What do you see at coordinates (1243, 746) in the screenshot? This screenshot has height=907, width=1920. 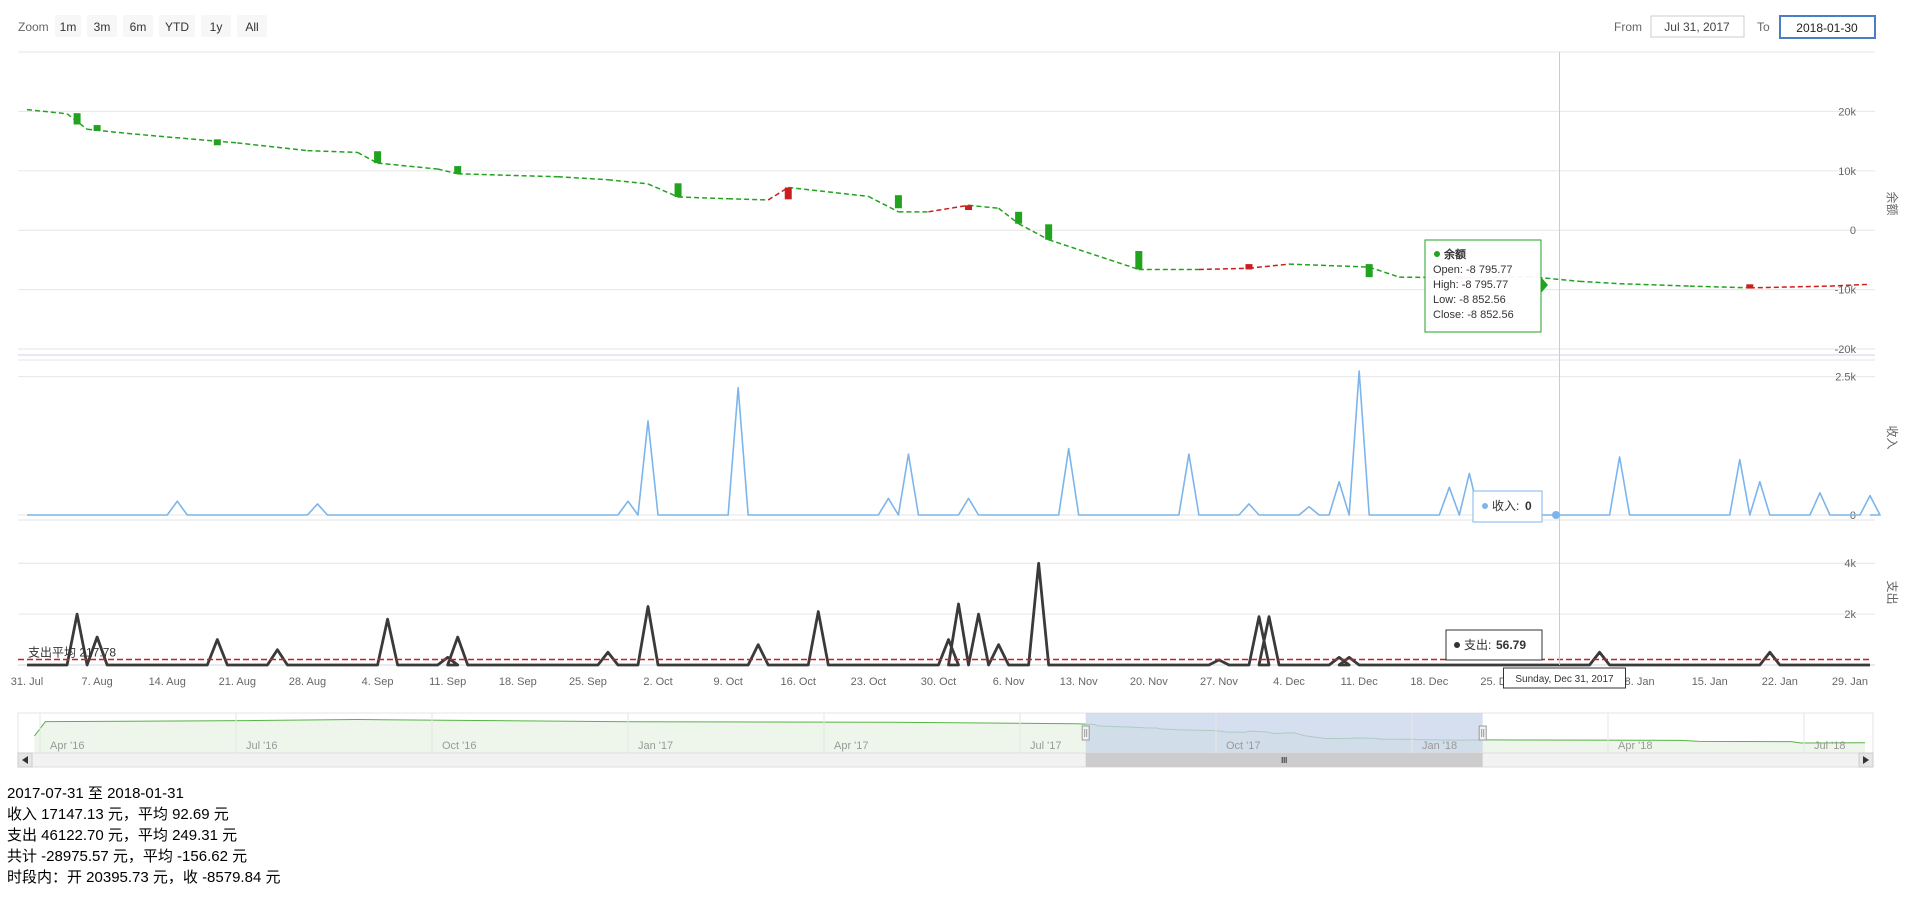 I see `navigator-tick-label: Oct '17` at bounding box center [1243, 746].